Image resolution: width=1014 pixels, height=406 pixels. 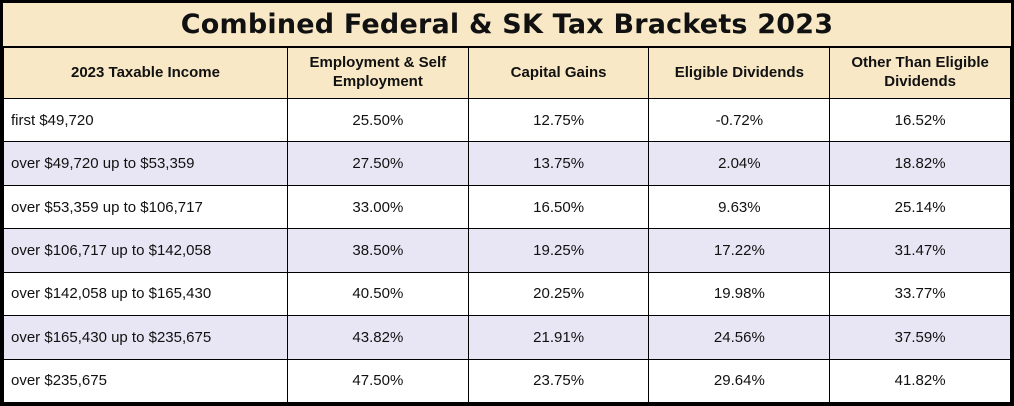 What do you see at coordinates (920, 207) in the screenshot?
I see `cell-other-dividends-rate: 25.14%` at bounding box center [920, 207].